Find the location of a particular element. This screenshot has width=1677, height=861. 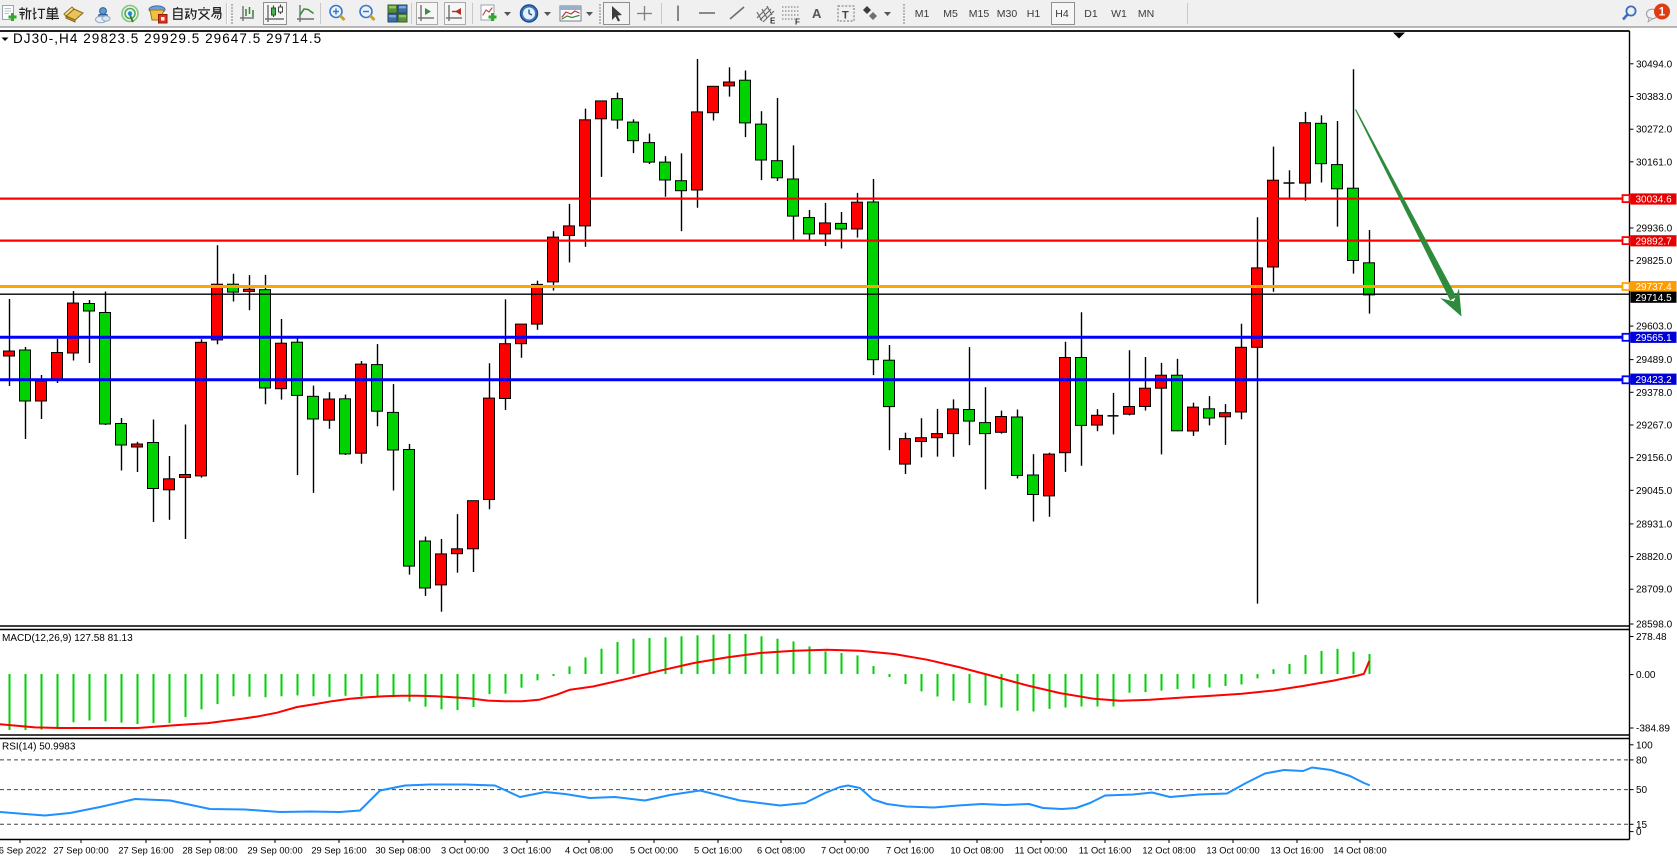

svg-text: 12 Oct 08:00 is located at coordinates (1168, 851).